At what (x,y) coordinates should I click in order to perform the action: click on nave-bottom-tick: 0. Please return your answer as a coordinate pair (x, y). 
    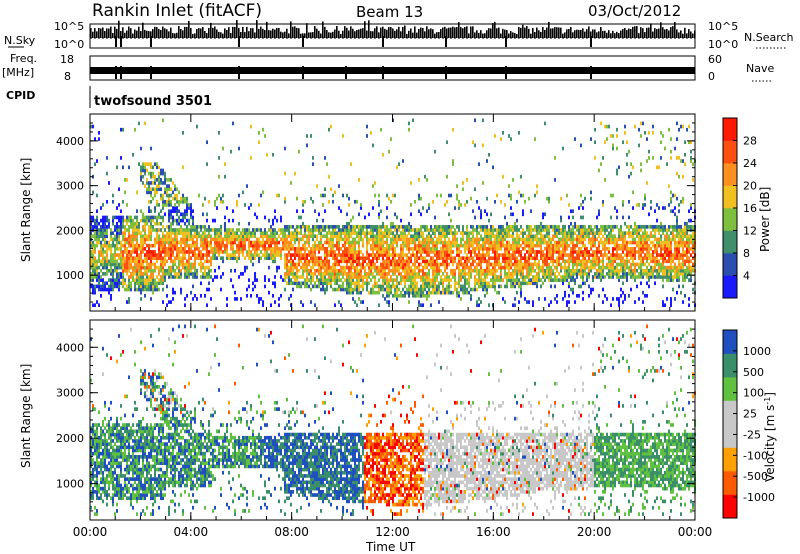
    Looking at the image, I should click on (711, 76).